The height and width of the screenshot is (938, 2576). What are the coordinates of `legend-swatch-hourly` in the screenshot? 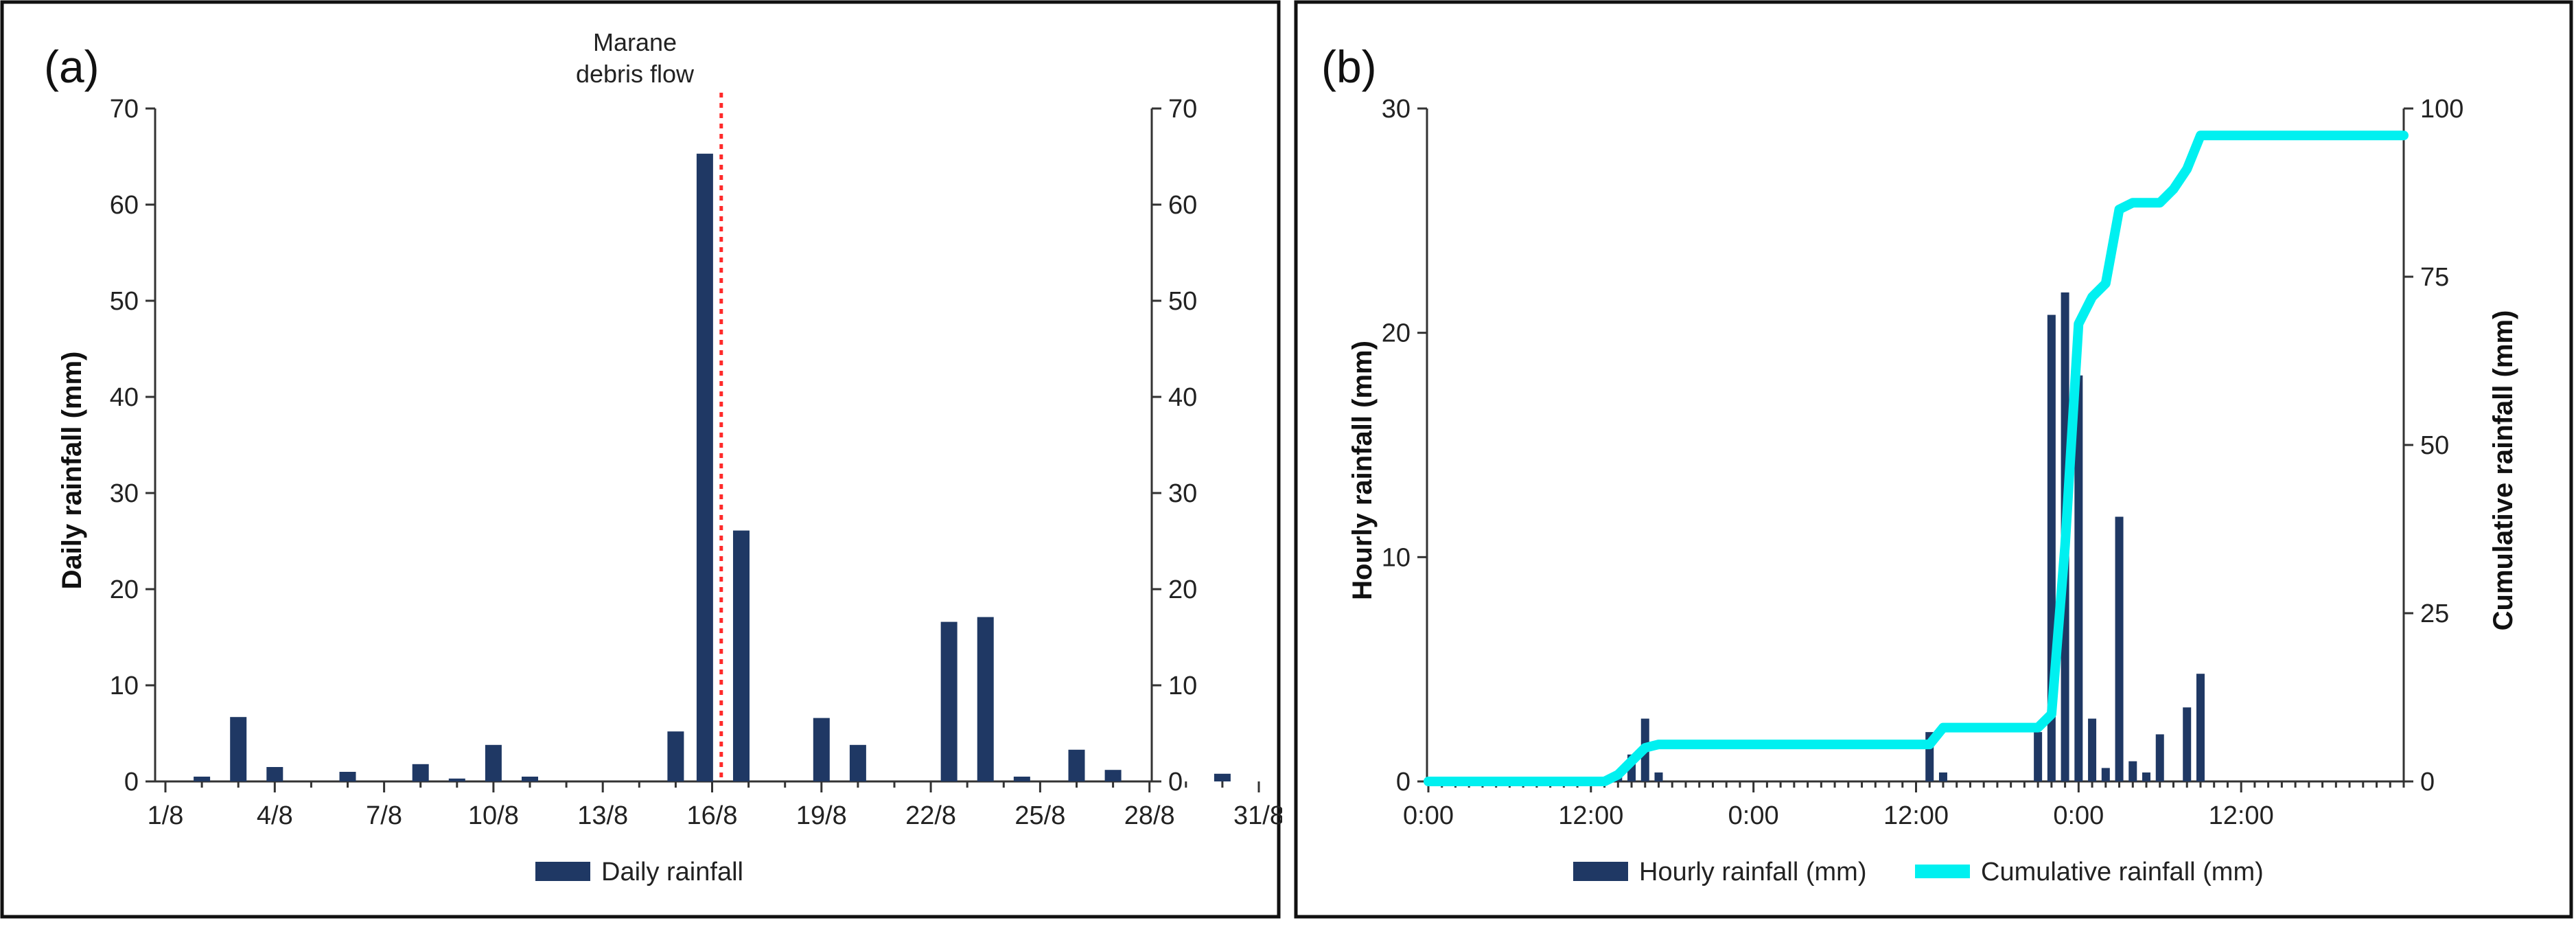 It's located at (1600, 872).